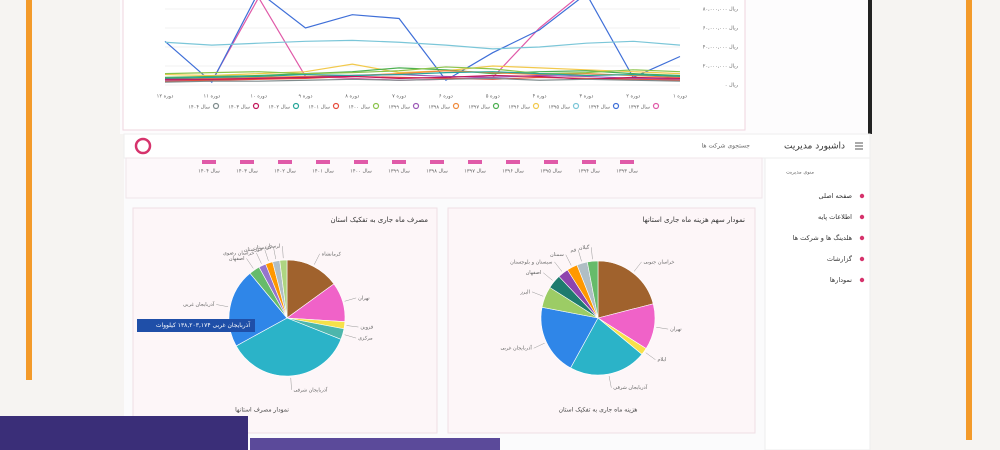  Describe the element at coordinates (531, 262) in the screenshot. I see `slice-label: سیستان و بلوچستان` at that location.